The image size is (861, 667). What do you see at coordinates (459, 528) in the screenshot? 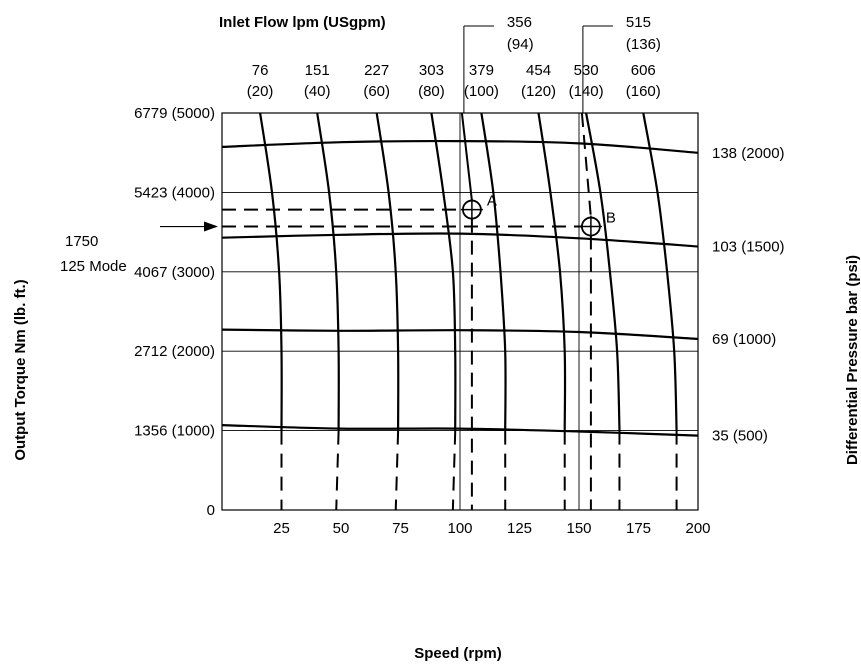
I see `x-tick-label: 100` at bounding box center [459, 528].